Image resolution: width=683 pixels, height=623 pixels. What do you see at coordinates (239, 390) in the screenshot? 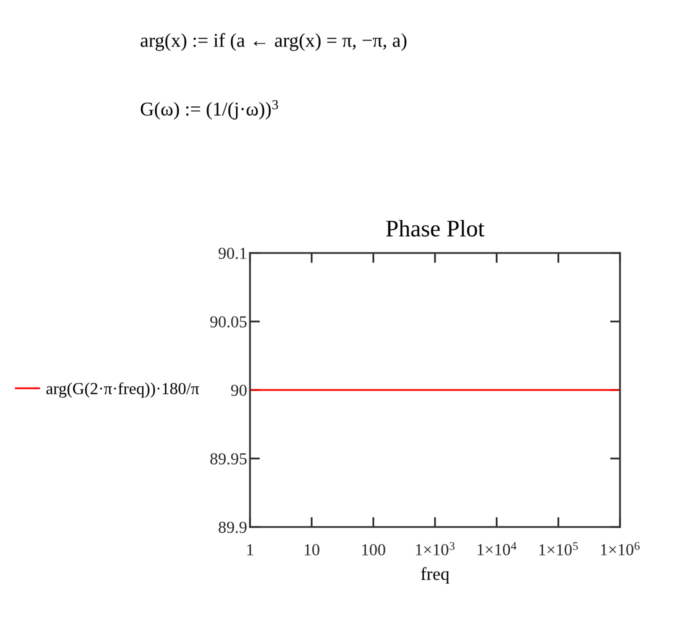
I see `y-tick-label: 90` at bounding box center [239, 390].